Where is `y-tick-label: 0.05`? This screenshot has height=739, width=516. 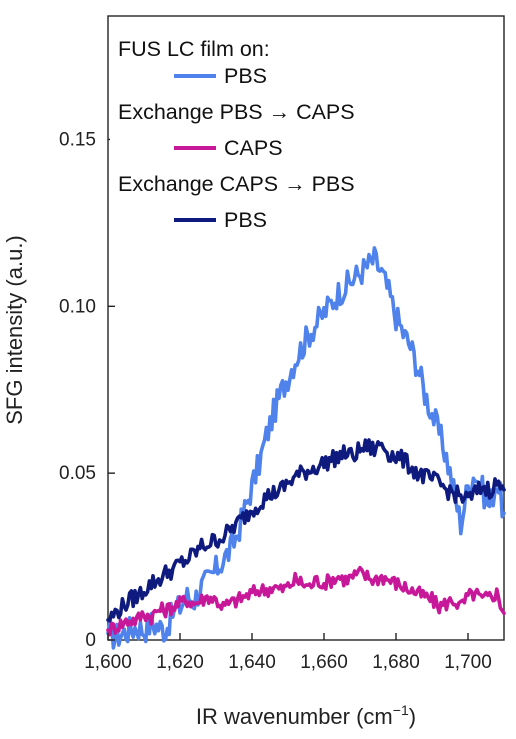
y-tick-label: 0.05 is located at coordinates (77, 473).